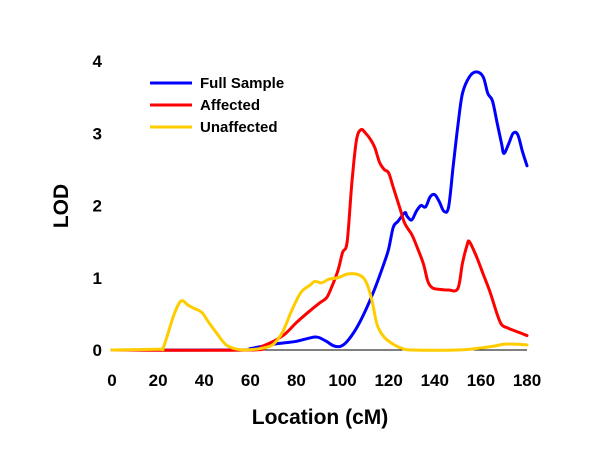 Image resolution: width=600 pixels, height=464 pixels. What do you see at coordinates (97, 206) in the screenshot?
I see `y-tick-label: 2` at bounding box center [97, 206].